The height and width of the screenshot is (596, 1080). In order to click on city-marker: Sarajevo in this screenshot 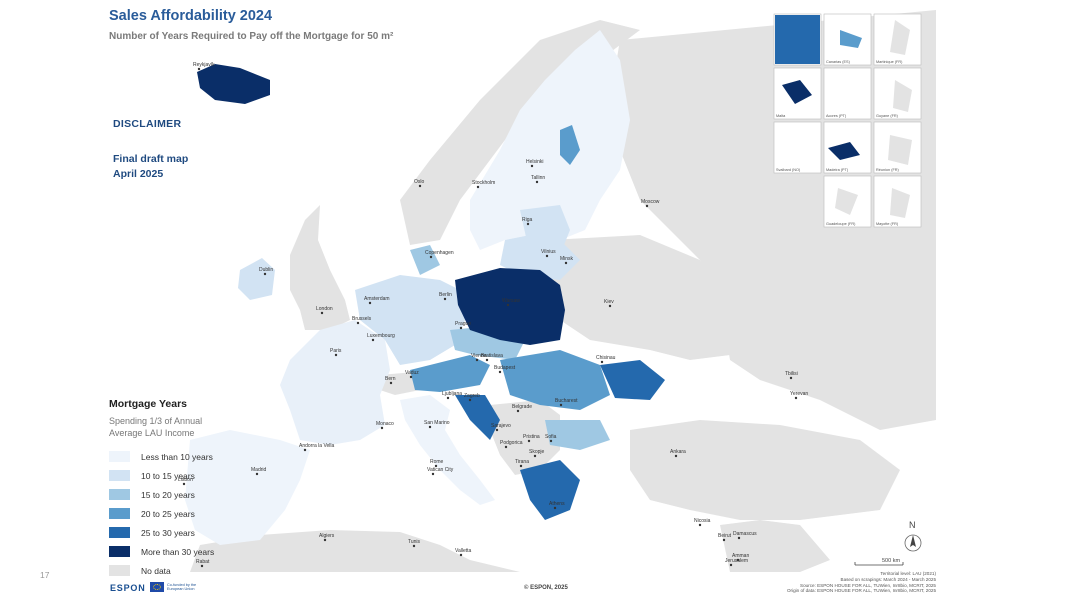, I will do `click(501, 427)`.